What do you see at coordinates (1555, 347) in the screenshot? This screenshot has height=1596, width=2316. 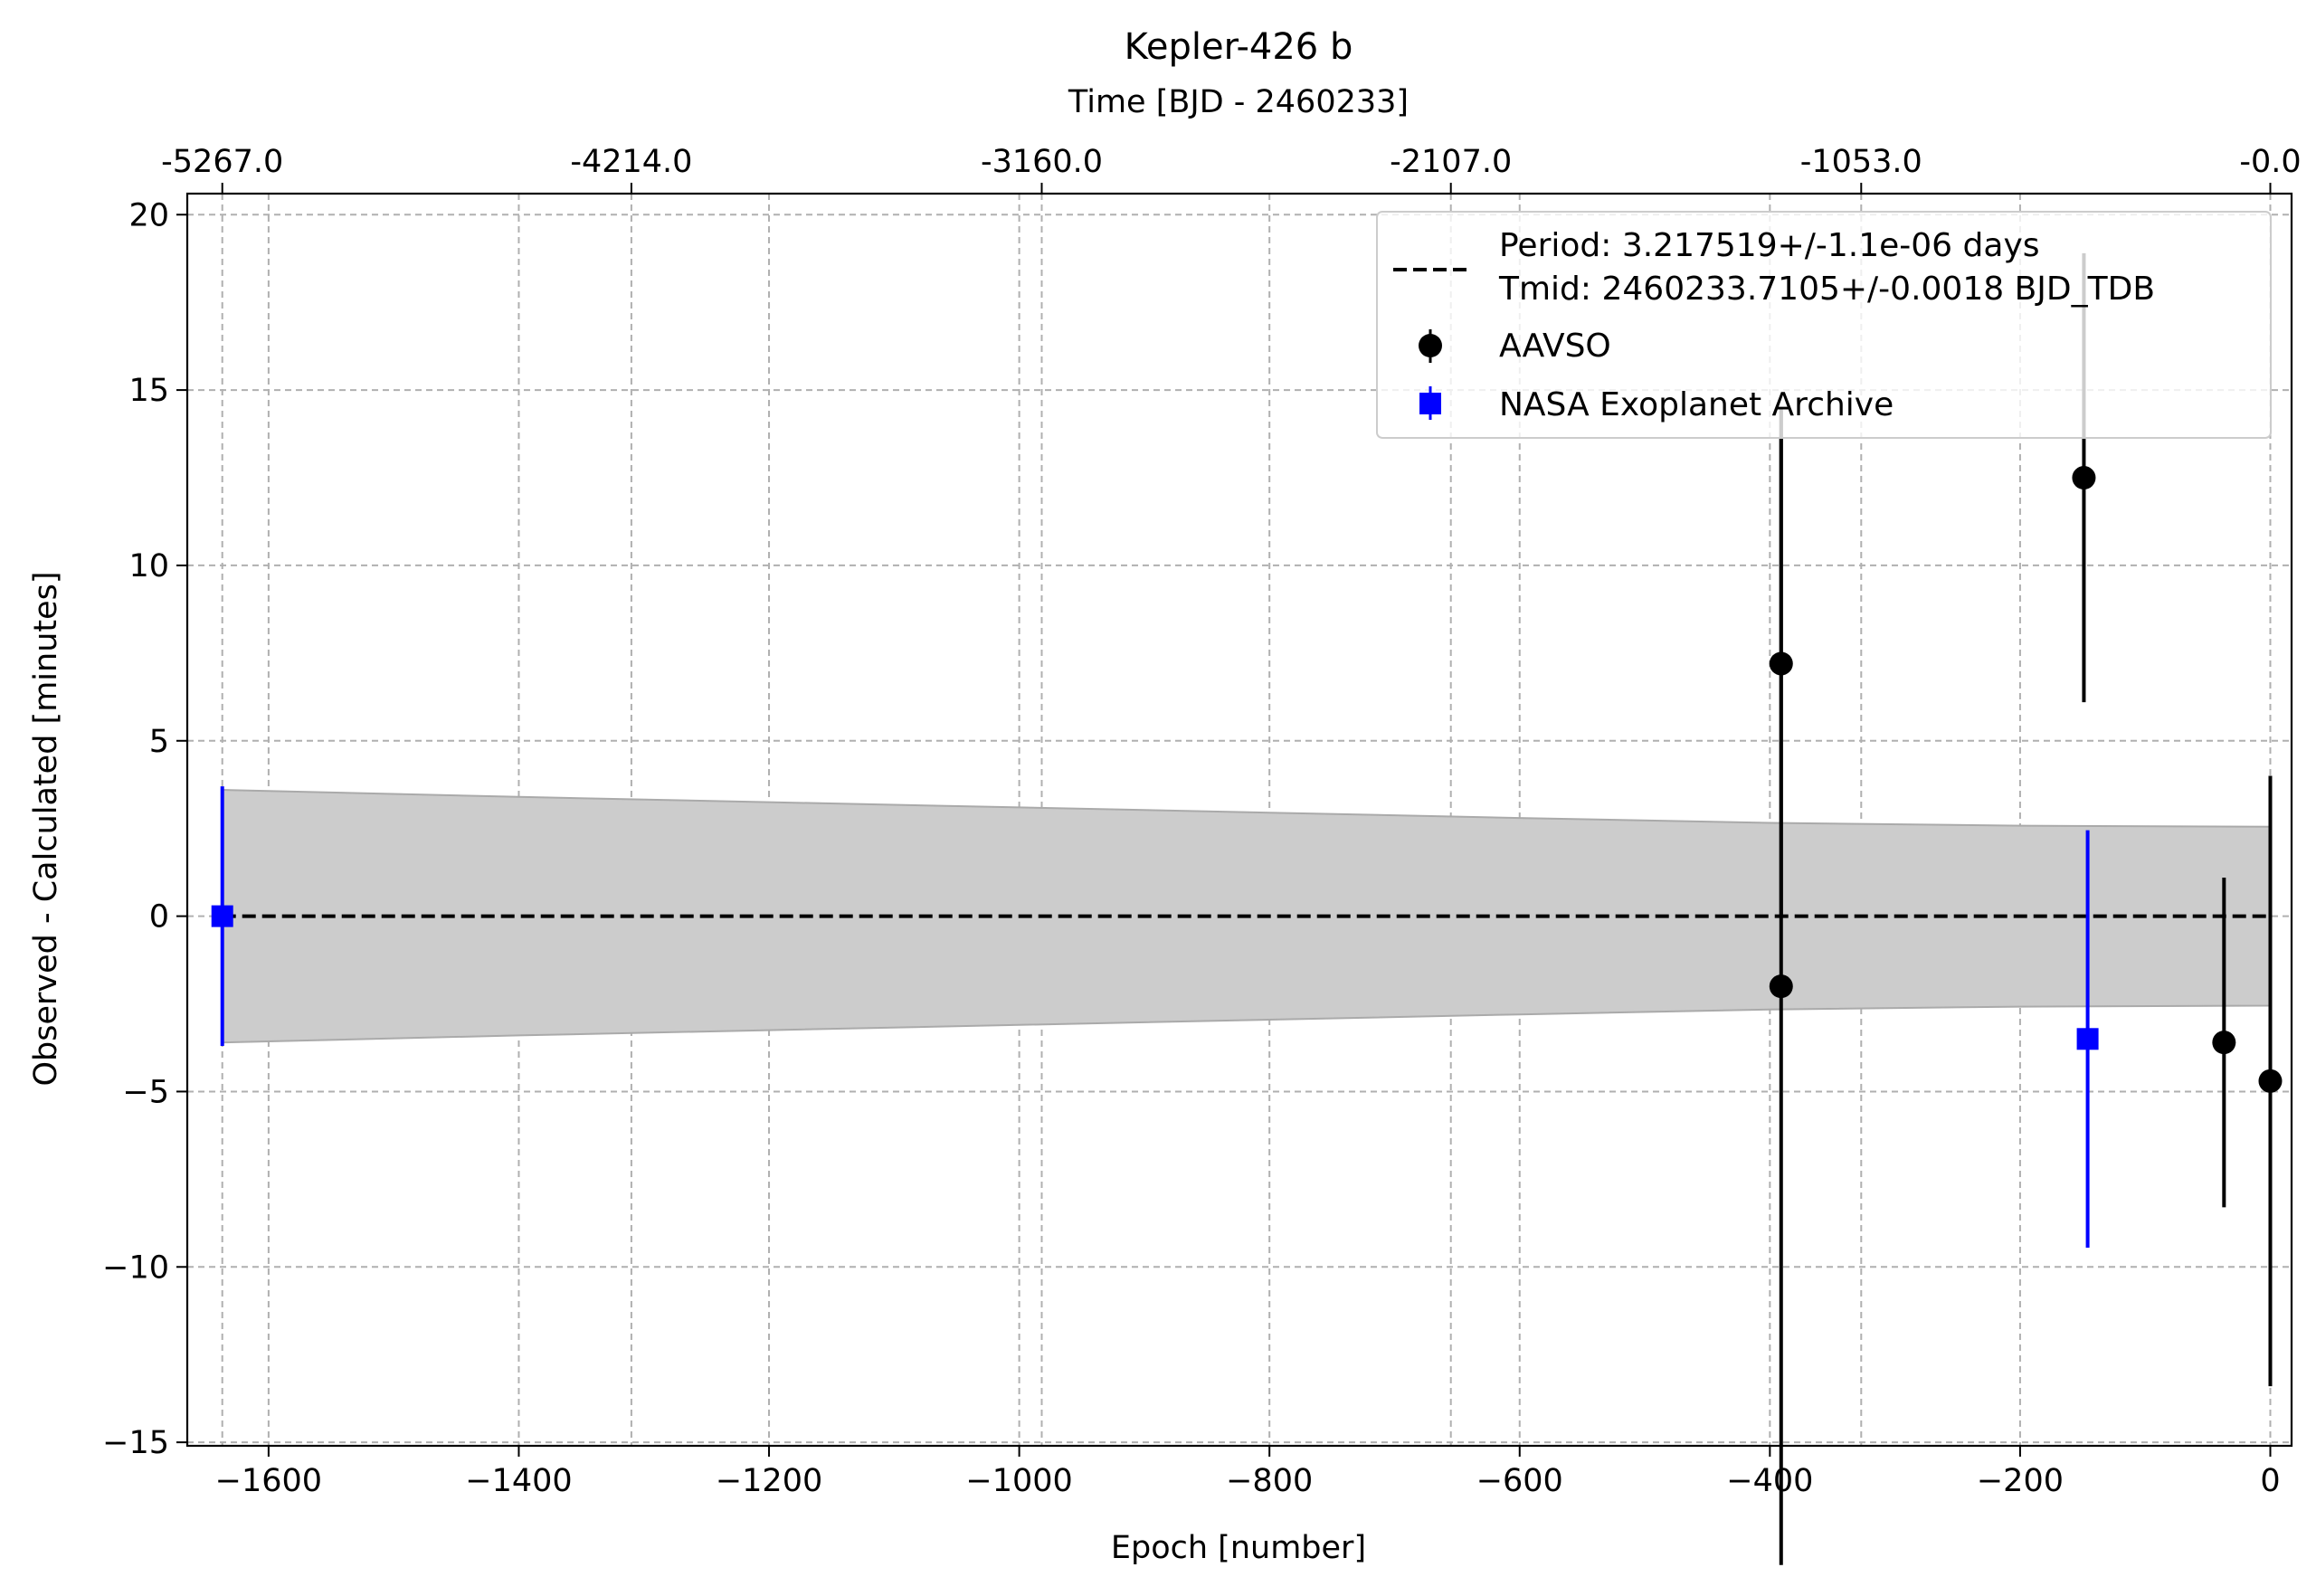 I see `legend-aavso-label: AAVSO` at bounding box center [1555, 347].